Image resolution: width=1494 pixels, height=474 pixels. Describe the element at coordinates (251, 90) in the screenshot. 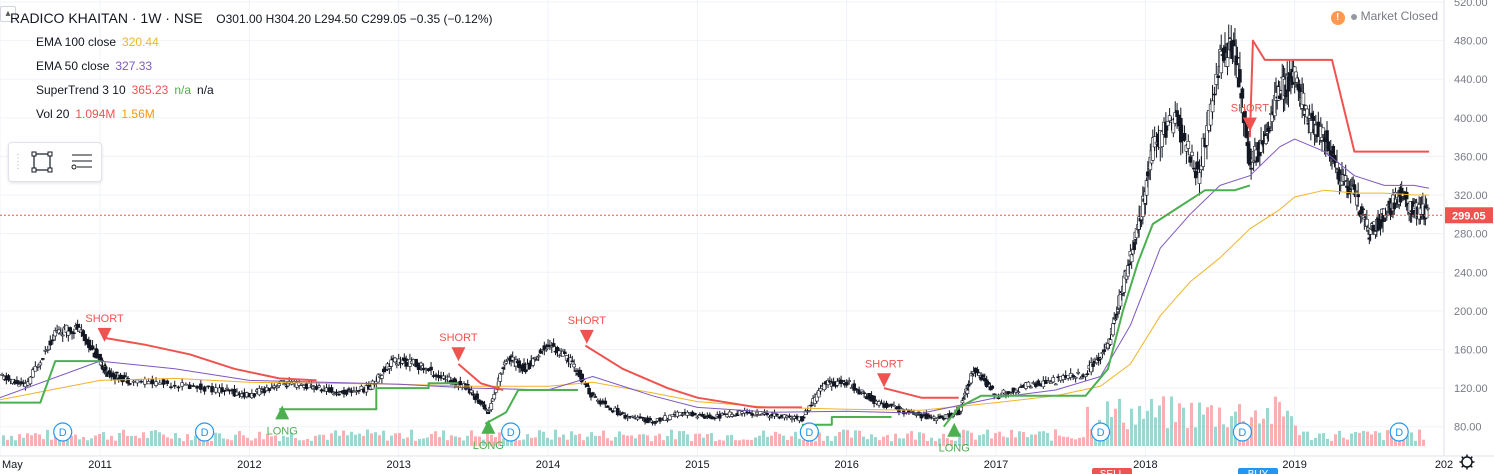

I see `legend-supertrend: SuperTrend 3 10 365.23 n/a n/a` at that location.